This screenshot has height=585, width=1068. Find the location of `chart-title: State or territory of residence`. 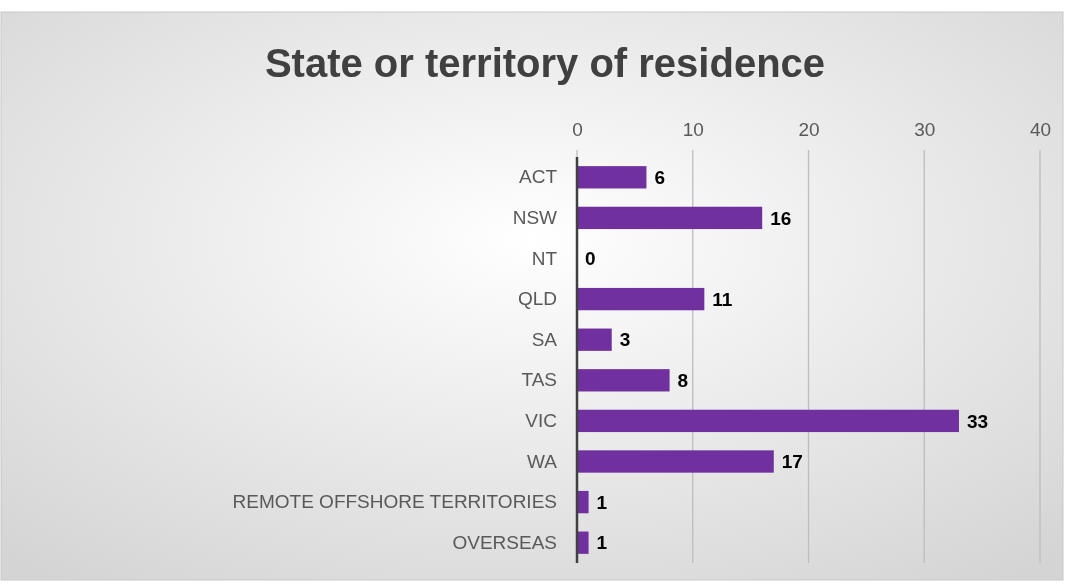

chart-title: State or territory of residence is located at coordinates (545, 63).